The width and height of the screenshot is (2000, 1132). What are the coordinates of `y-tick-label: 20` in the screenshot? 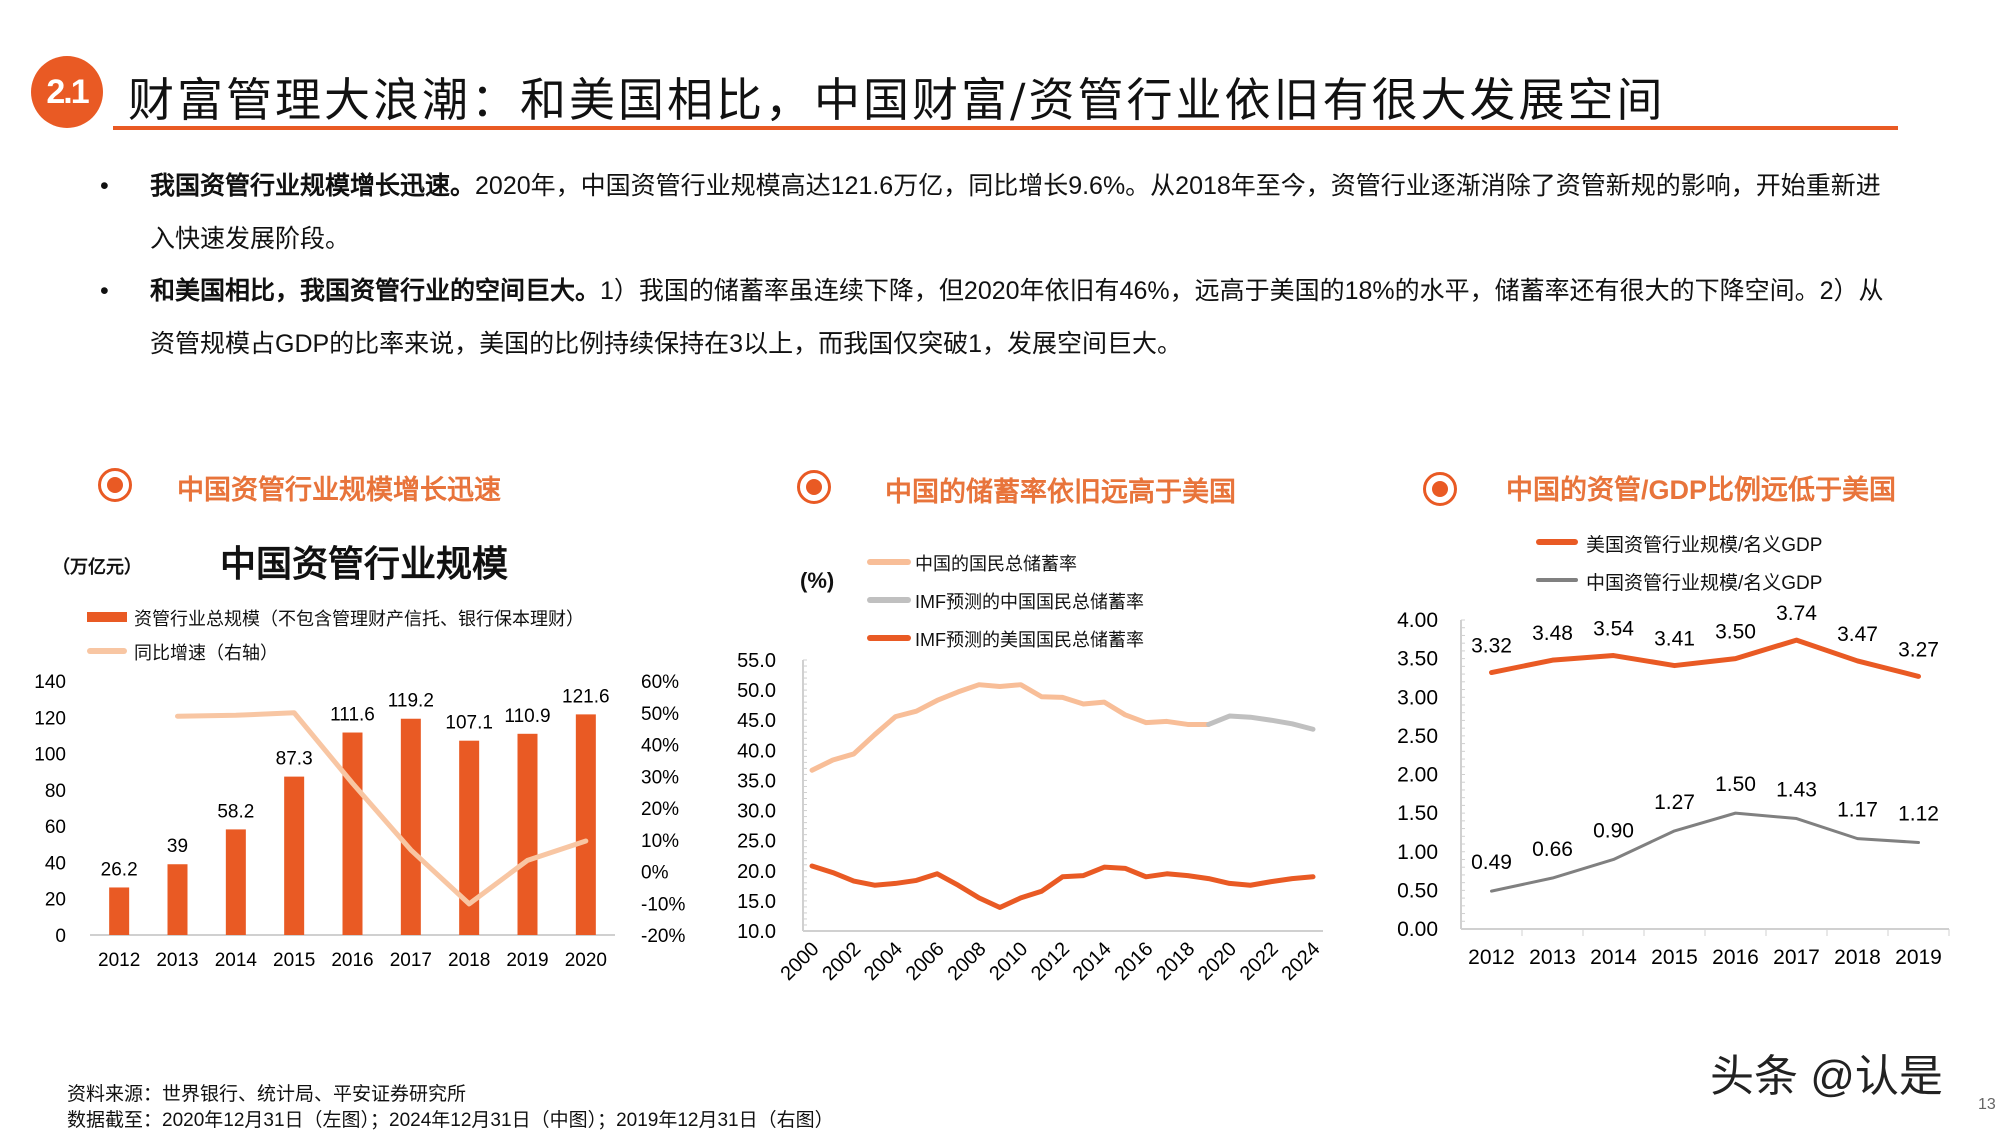 It's located at (55, 900).